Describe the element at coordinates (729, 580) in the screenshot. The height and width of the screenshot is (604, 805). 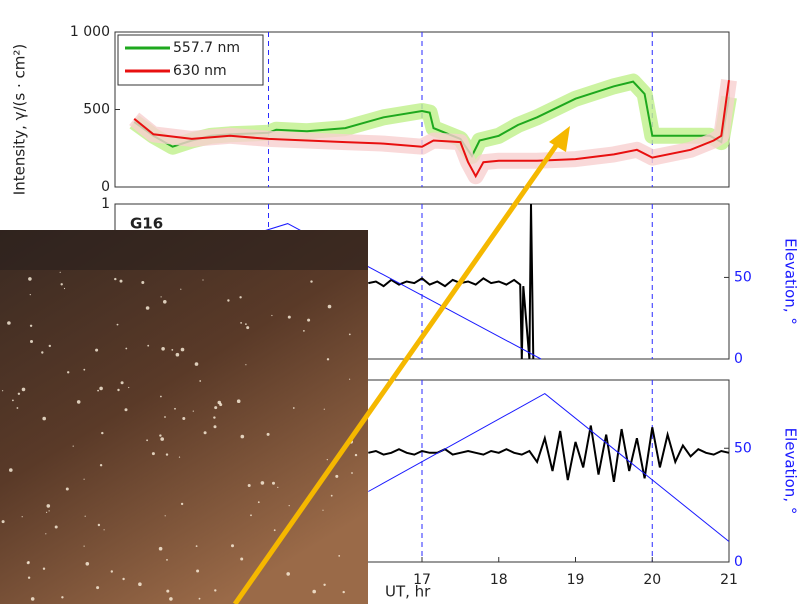
I see `x-tick-label: 21` at that location.